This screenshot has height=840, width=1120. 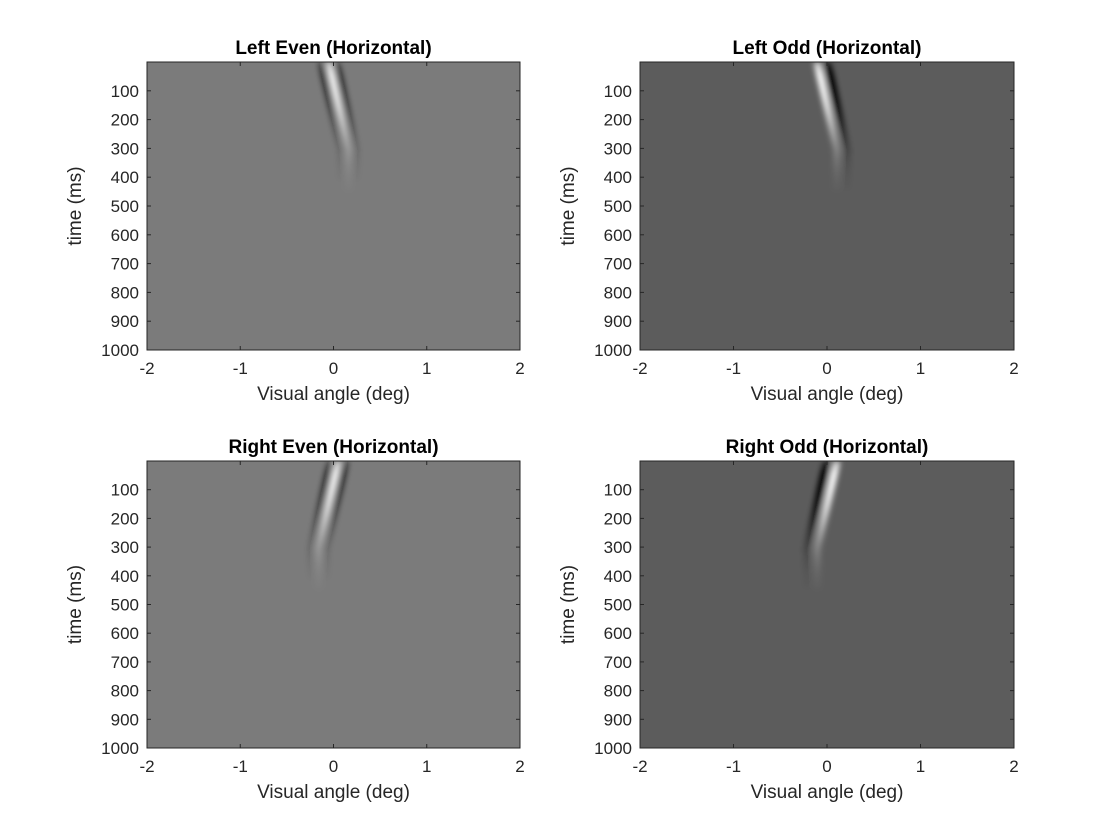 I want to click on panel-title: Left Odd (Horizontal), so click(x=827, y=48).